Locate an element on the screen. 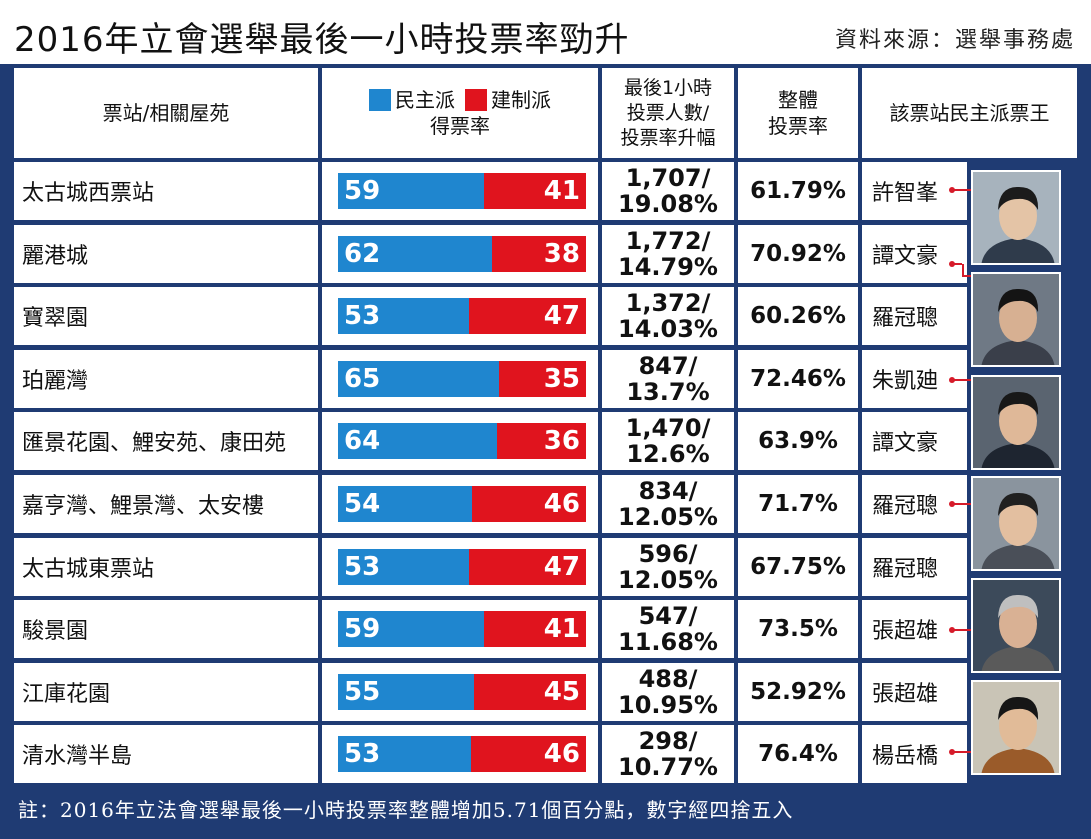  row-rise: 12.05% is located at coordinates (668, 580).